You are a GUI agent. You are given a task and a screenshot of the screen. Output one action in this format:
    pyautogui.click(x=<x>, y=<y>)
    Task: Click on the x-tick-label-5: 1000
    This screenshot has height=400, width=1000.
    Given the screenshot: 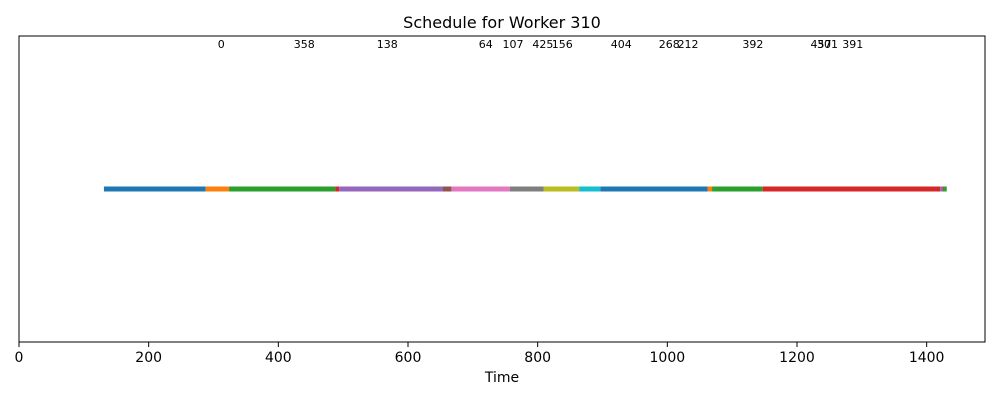 What is the action you would take?
    pyautogui.click(x=668, y=358)
    